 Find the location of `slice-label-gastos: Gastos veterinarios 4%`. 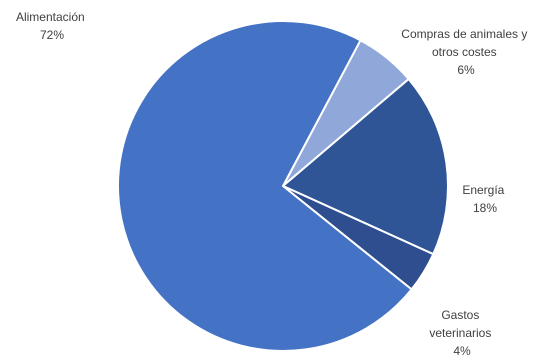

slice-label-gastos: Gastos veterinarios 4% is located at coordinates (461, 333).